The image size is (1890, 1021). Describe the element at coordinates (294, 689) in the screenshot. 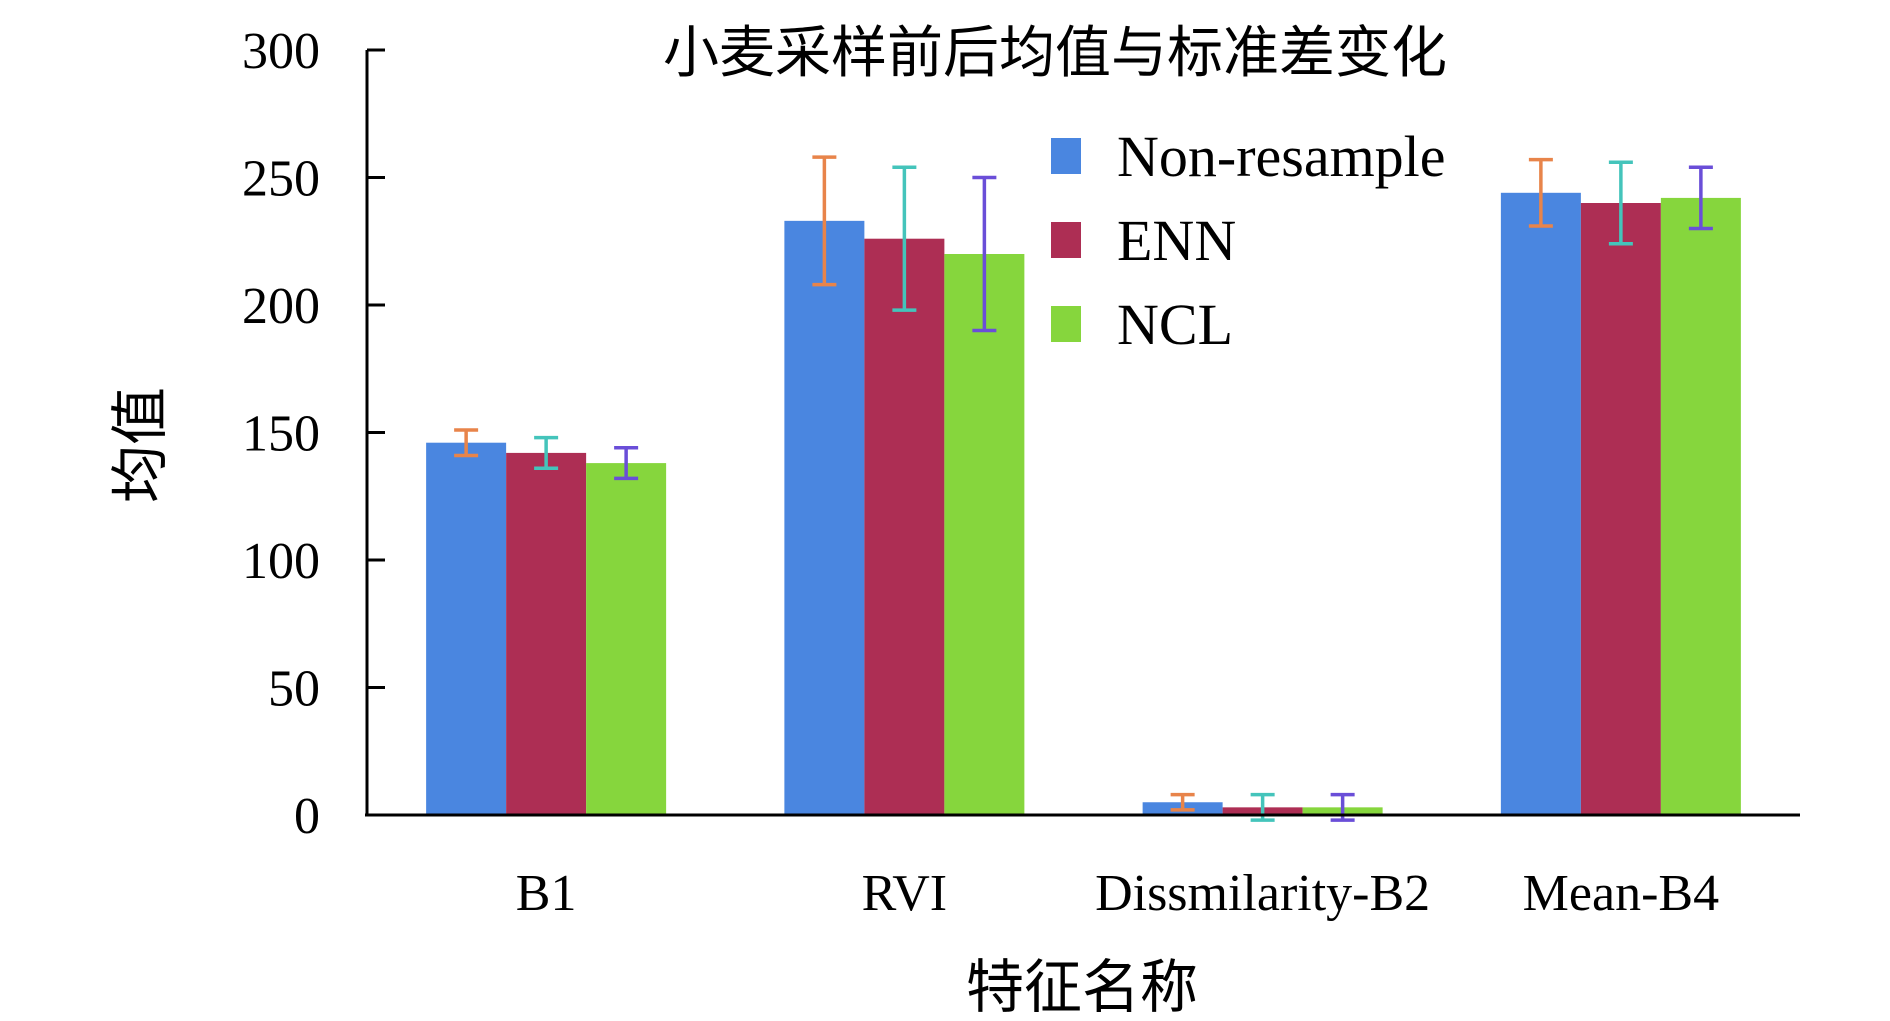

I see `y-tick-label: 50` at that location.